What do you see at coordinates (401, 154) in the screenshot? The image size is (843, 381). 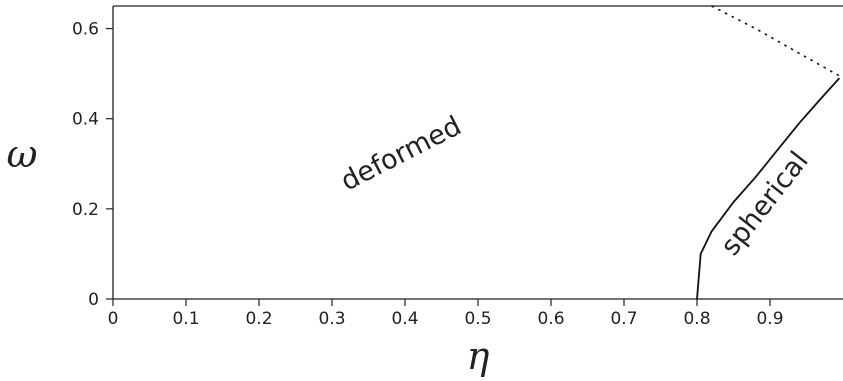 I see `region-label-deformed: deformed` at bounding box center [401, 154].